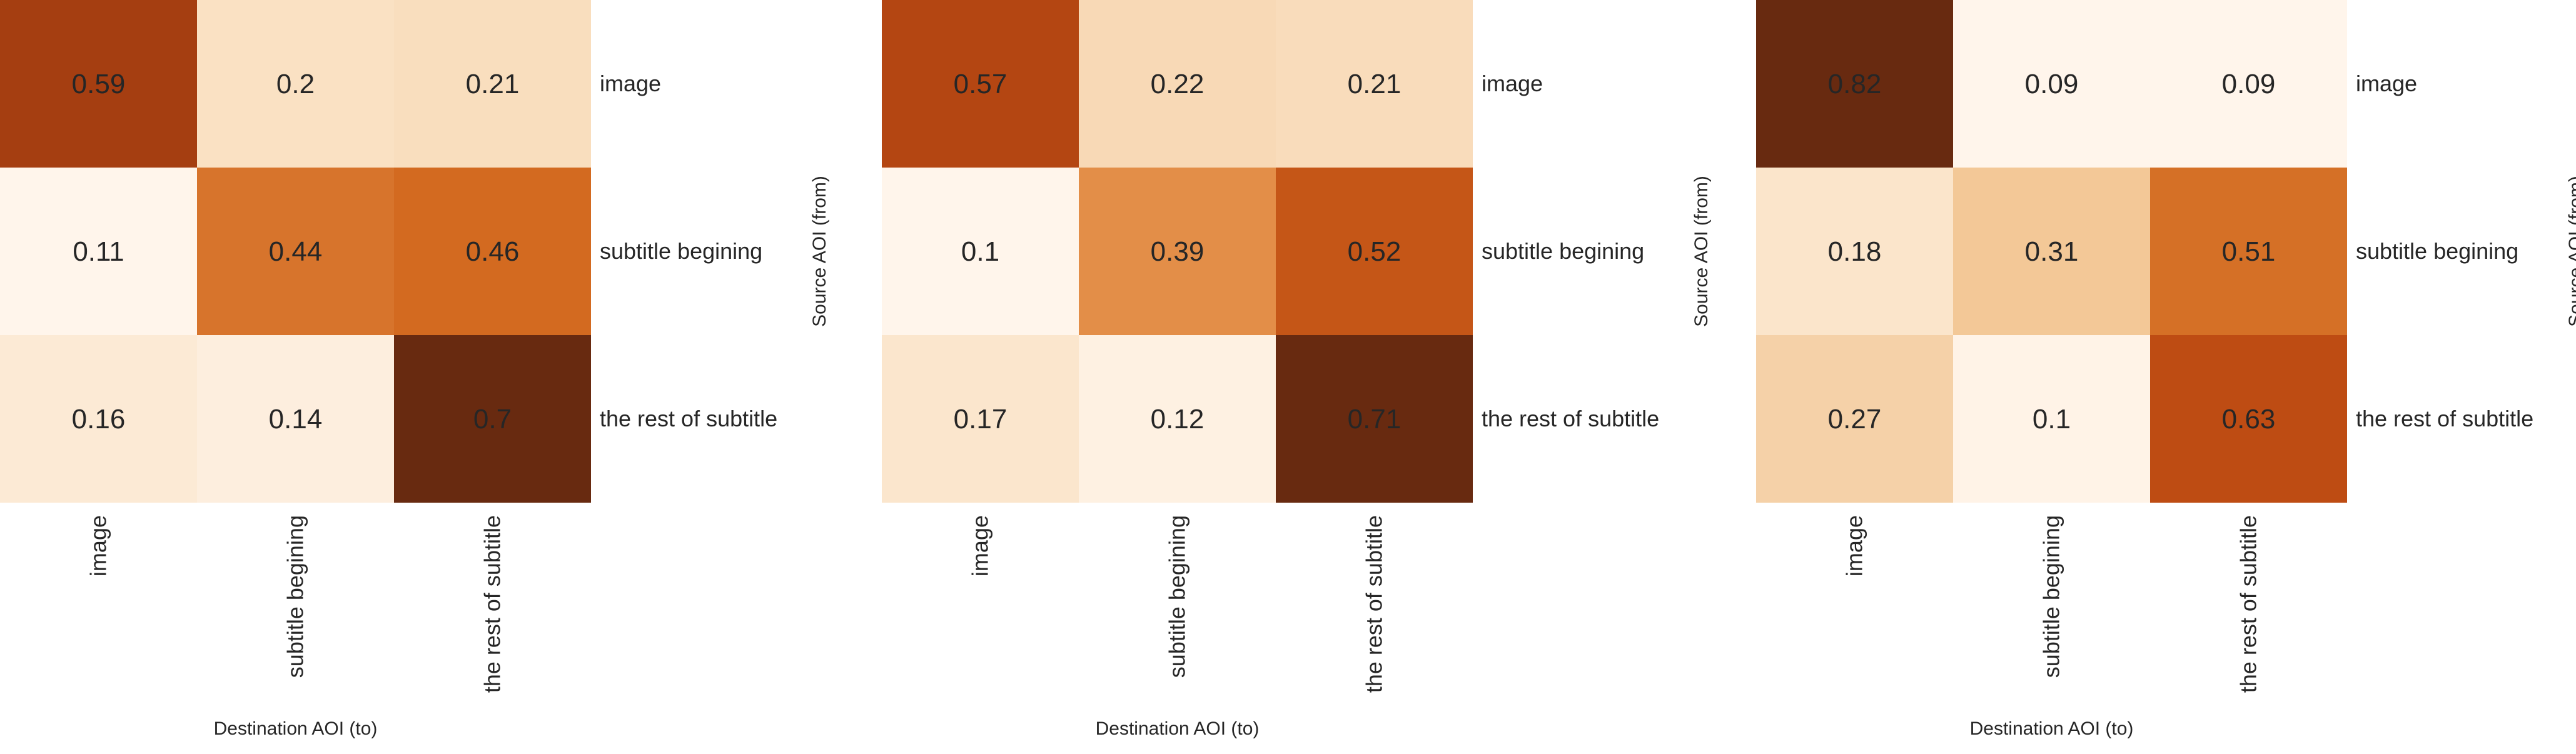 The image size is (2576, 754). I want to click on cell-value-label: 0.31, so click(2052, 252).